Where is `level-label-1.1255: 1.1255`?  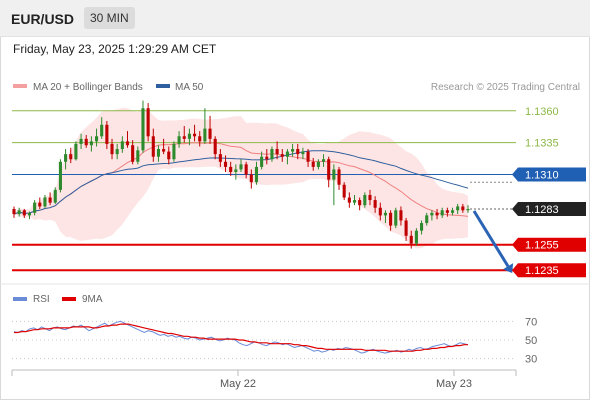 level-label-1.1255: 1.1255 is located at coordinates (542, 246).